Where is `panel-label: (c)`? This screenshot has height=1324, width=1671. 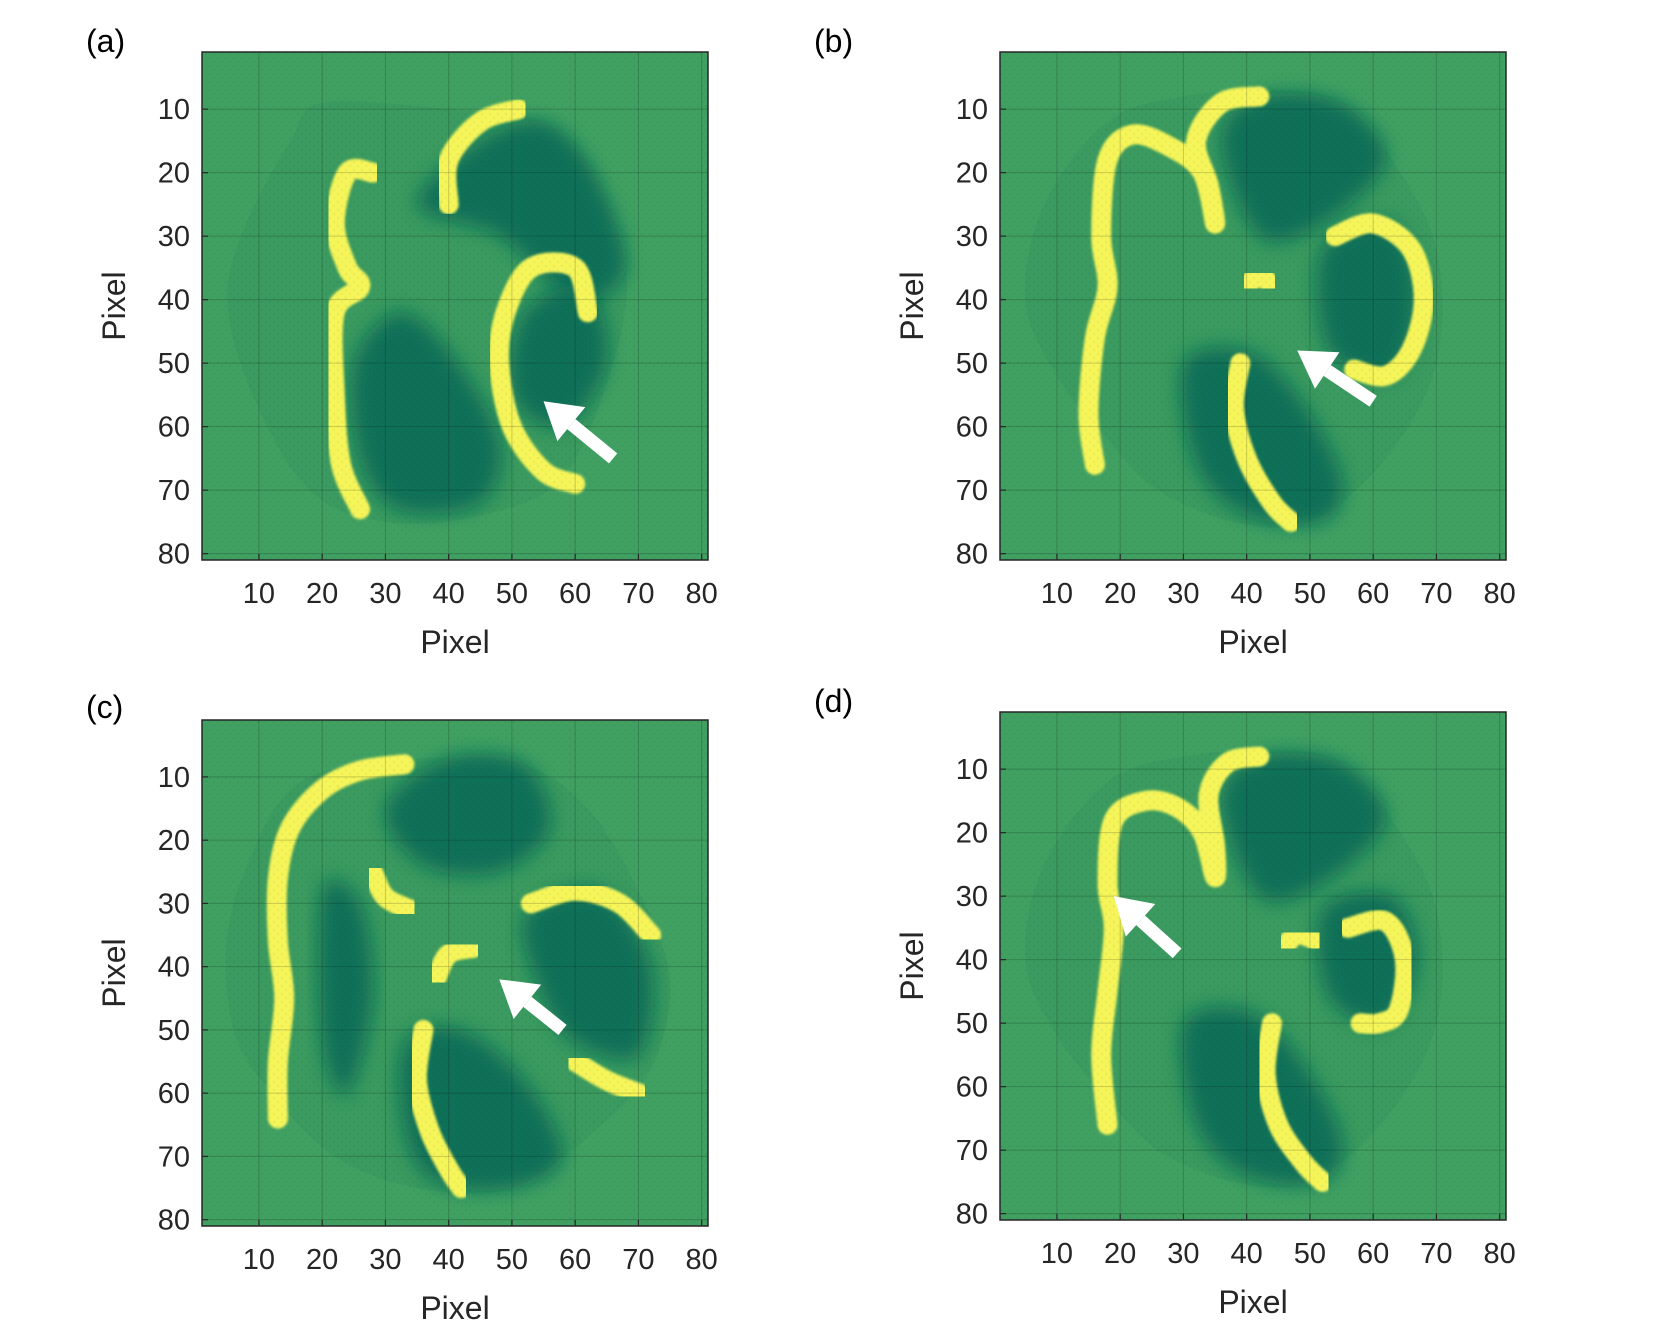
panel-label: (c) is located at coordinates (104, 707).